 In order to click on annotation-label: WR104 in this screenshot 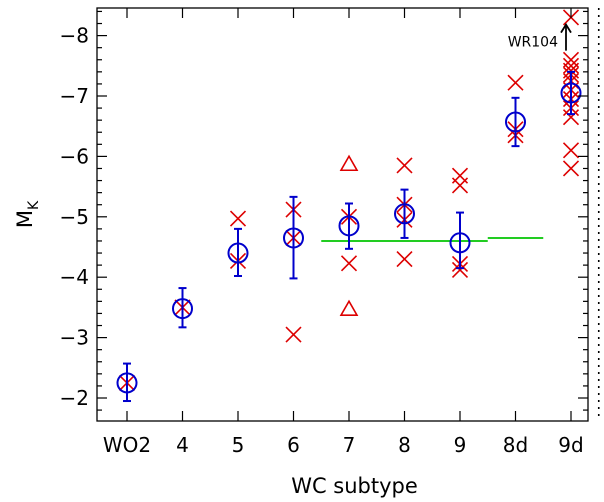, I will do `click(533, 43)`.